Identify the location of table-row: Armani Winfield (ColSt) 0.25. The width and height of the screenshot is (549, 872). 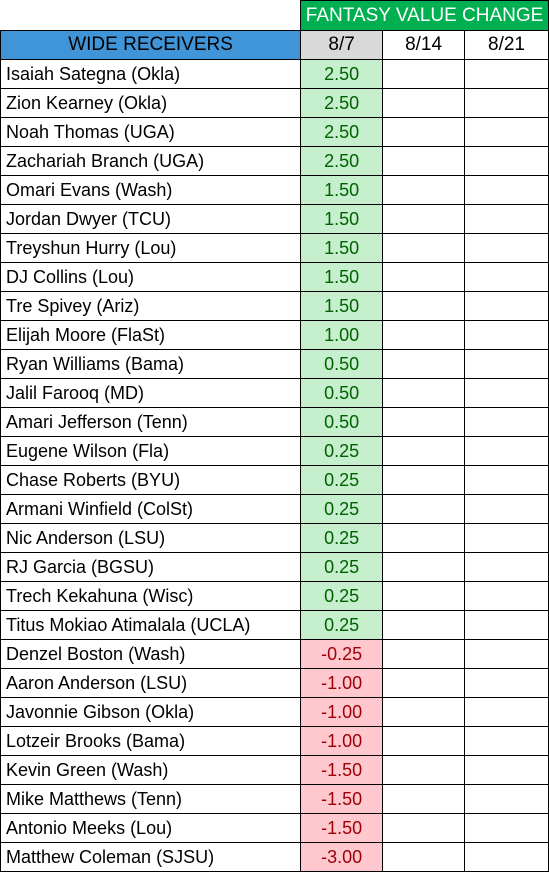
(274, 509).